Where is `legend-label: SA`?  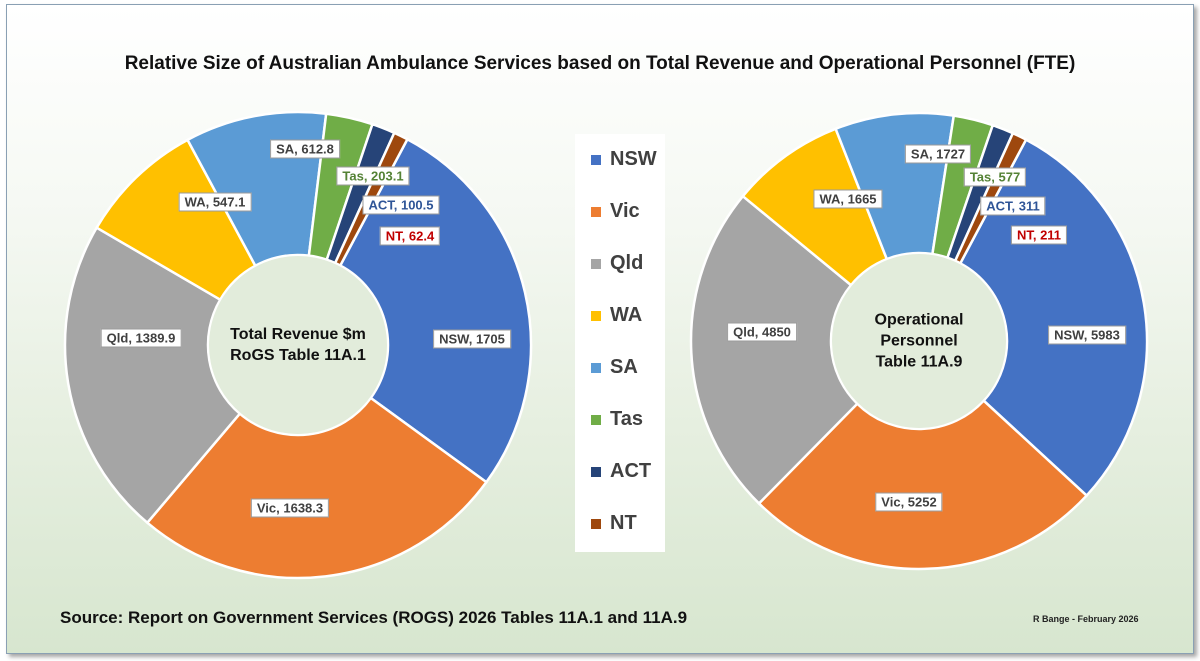 legend-label: SA is located at coordinates (624, 367).